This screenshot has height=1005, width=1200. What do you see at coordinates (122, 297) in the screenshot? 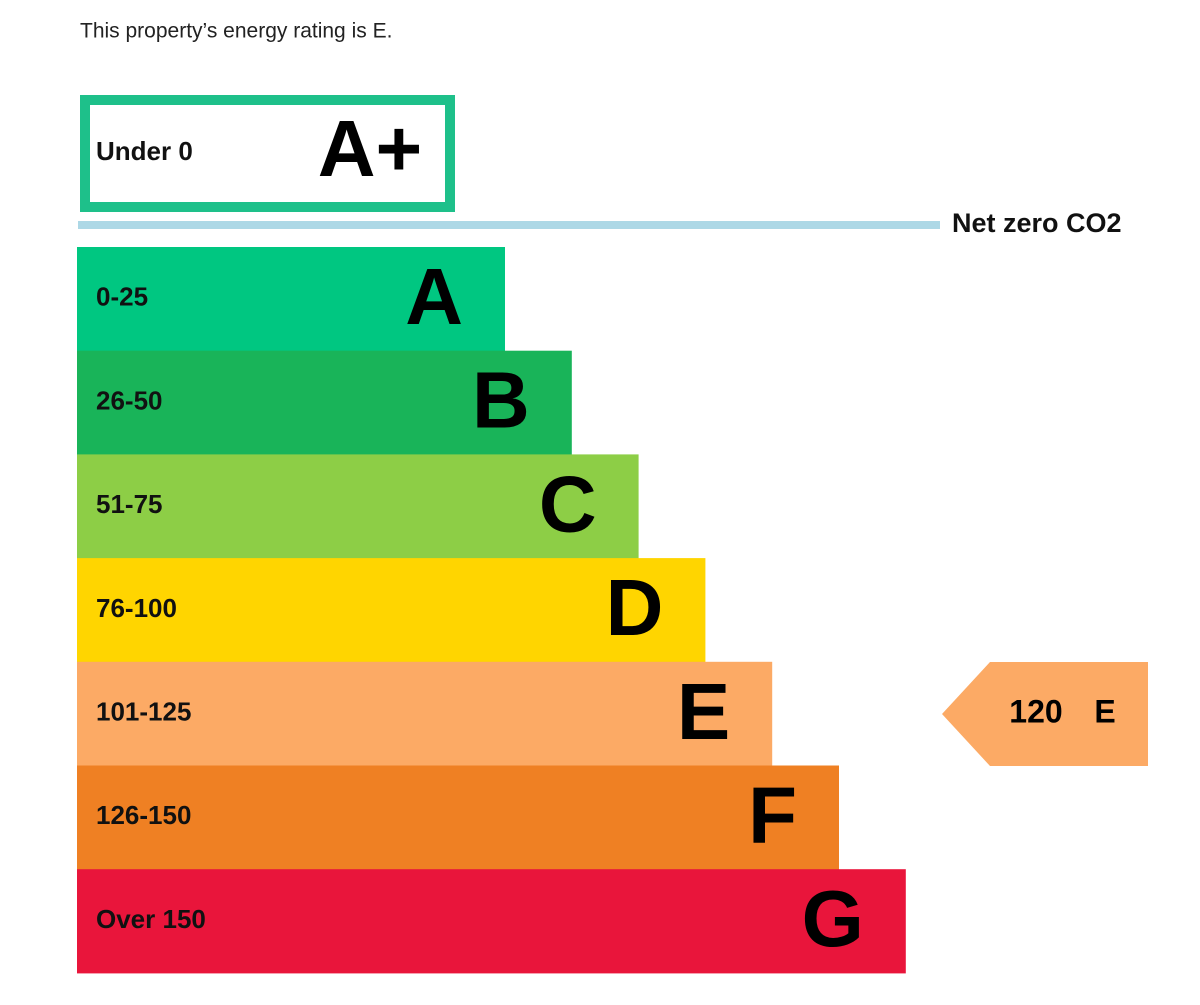
I see `band-range: 0-25` at bounding box center [122, 297].